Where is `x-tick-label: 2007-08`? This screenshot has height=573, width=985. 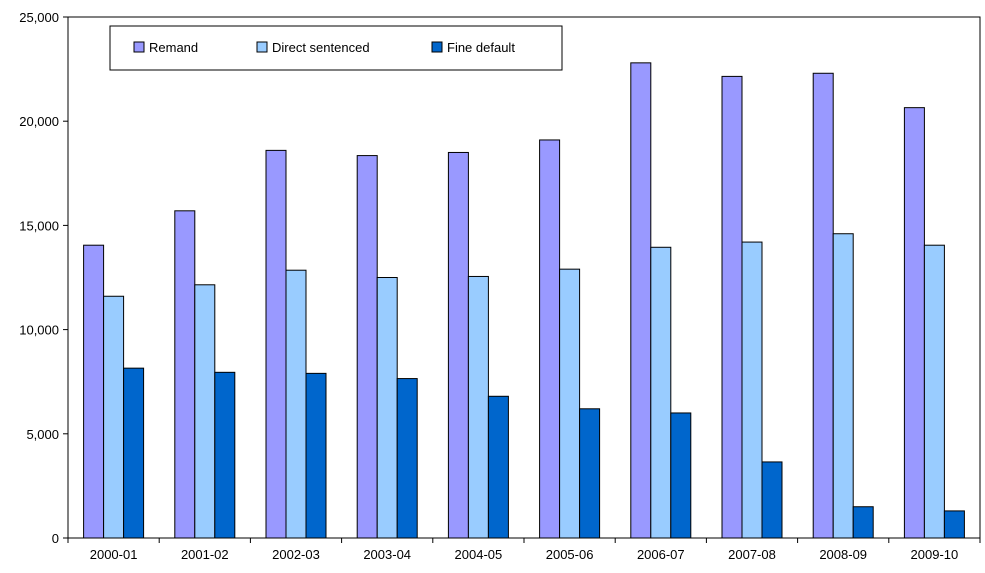 x-tick-label: 2007-08 is located at coordinates (752, 554).